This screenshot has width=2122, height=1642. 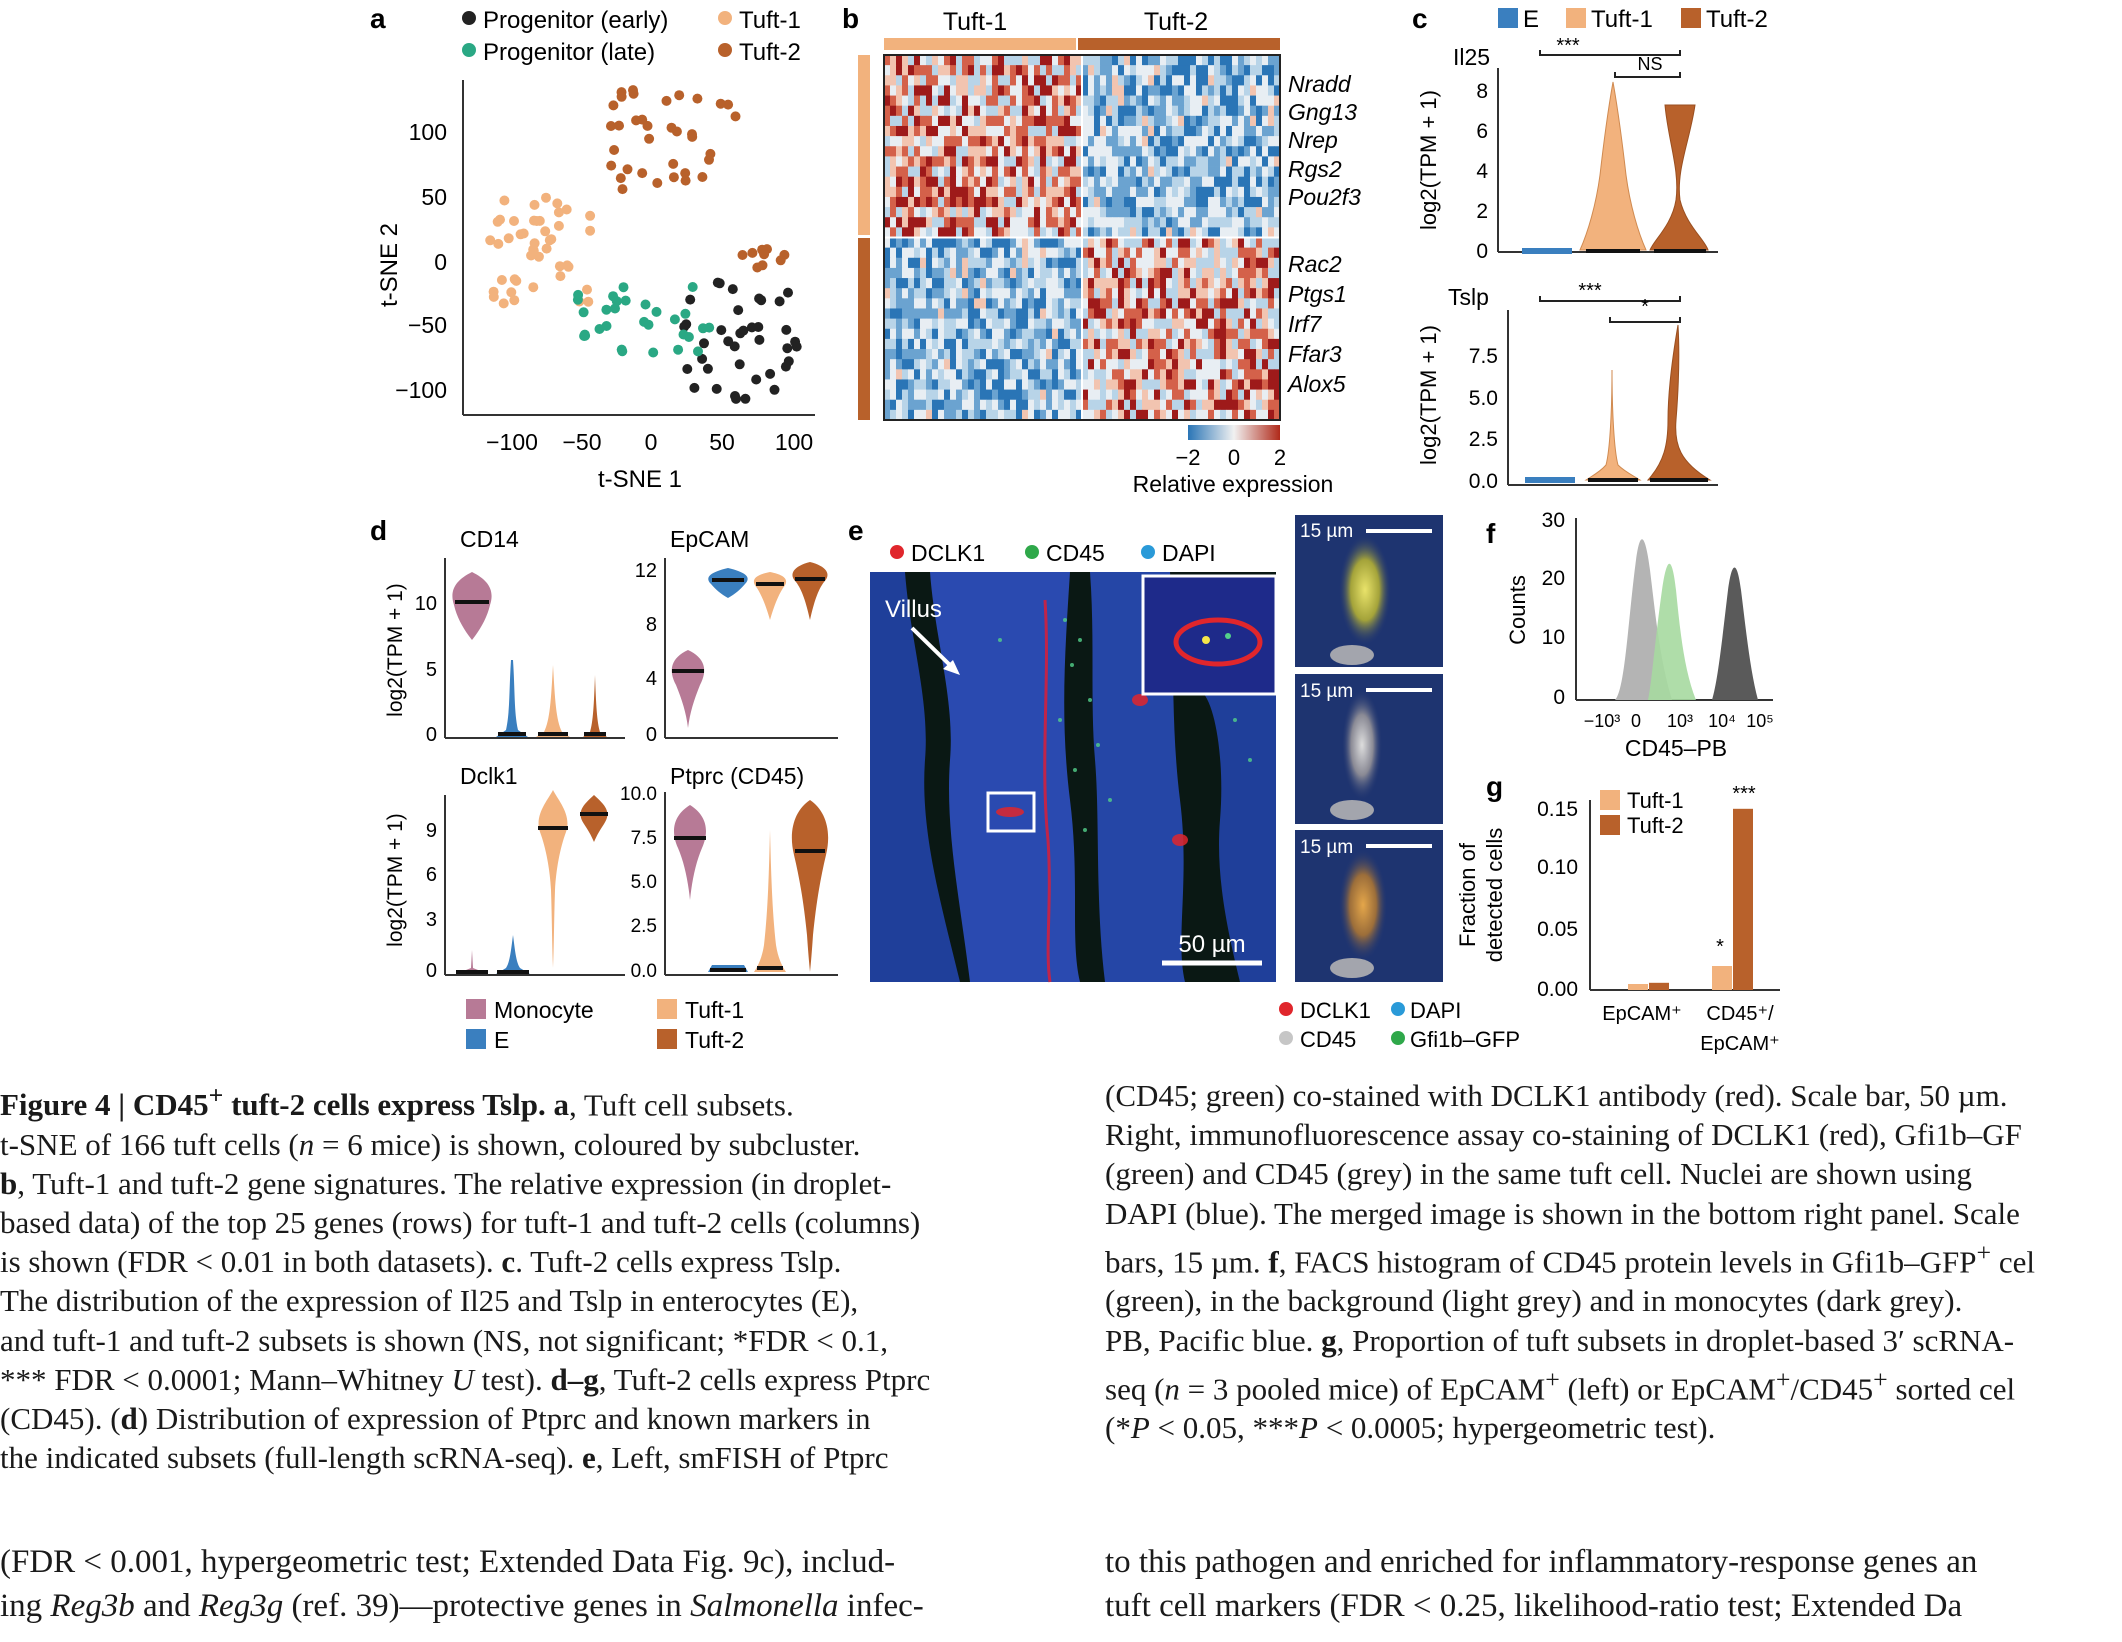 I want to click on panel-f-y-label: Counts, so click(x=1517, y=610).